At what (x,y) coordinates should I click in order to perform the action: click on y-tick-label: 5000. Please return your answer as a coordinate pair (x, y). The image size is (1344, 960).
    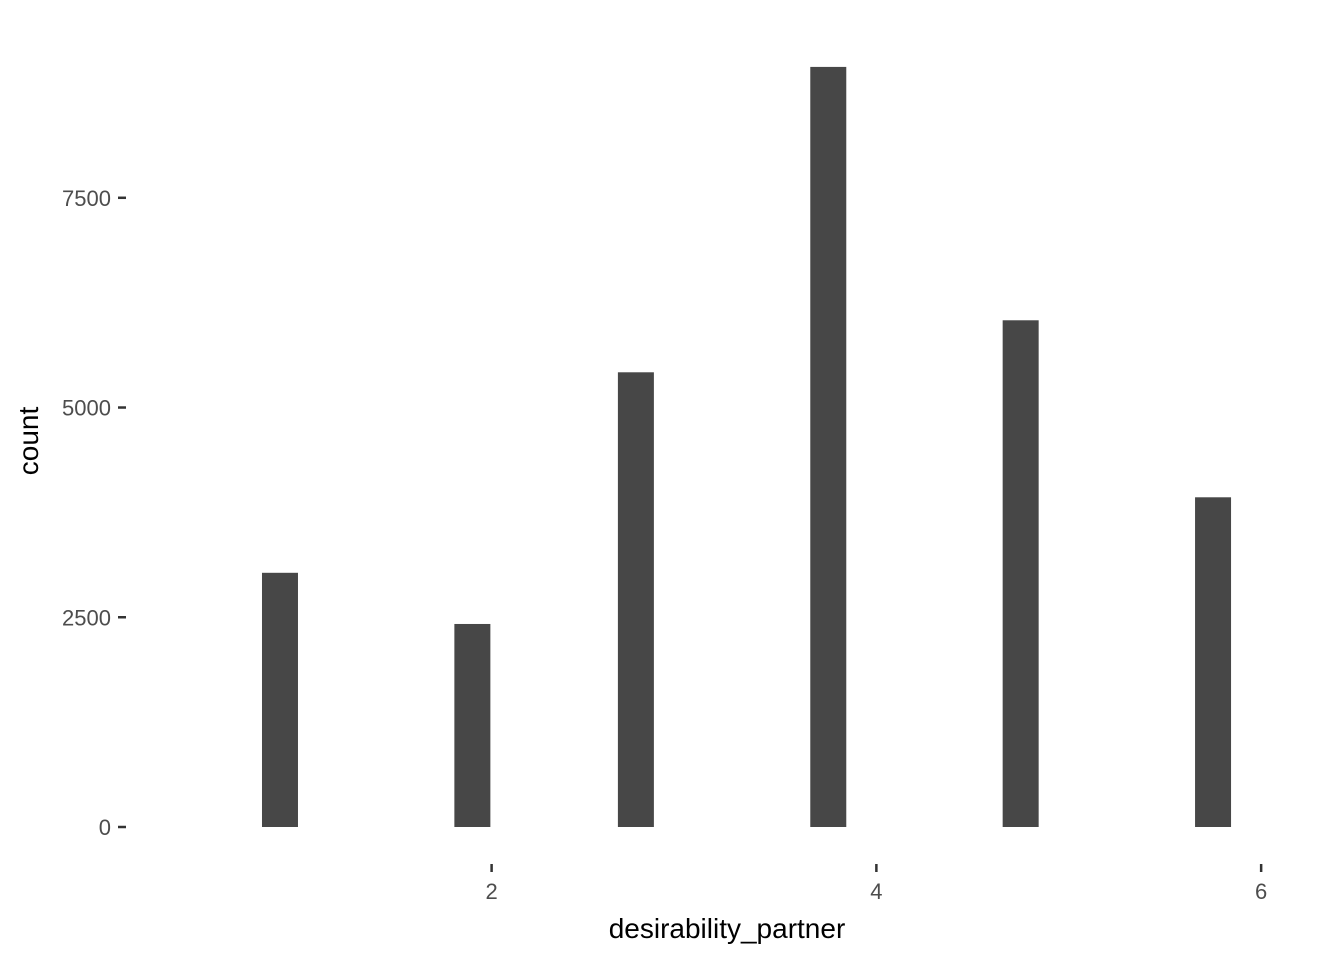
    Looking at the image, I should click on (86, 408).